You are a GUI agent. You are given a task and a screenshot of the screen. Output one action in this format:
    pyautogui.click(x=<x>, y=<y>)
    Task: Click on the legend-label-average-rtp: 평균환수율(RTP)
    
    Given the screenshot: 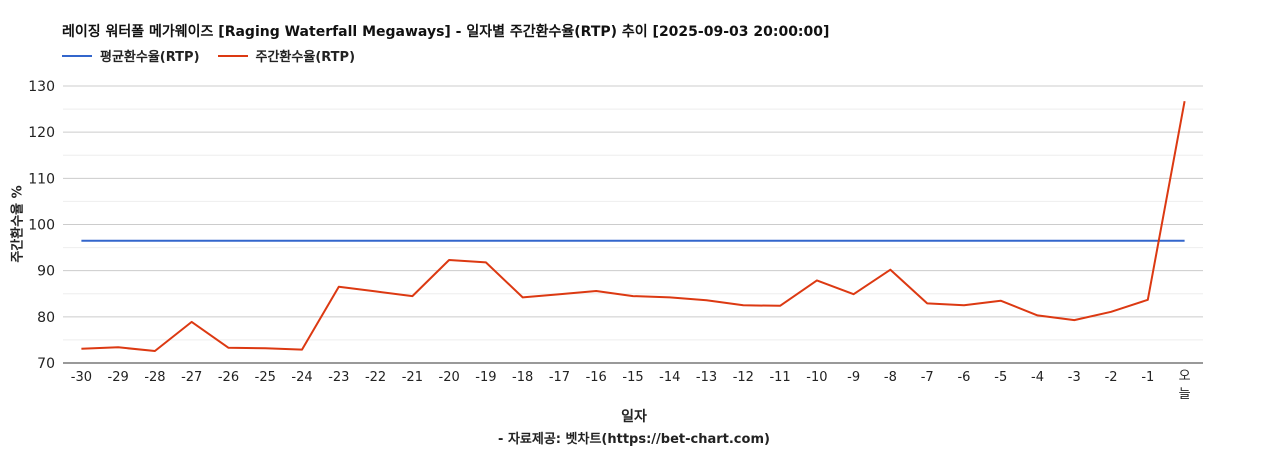 What is the action you would take?
    pyautogui.click(x=150, y=57)
    